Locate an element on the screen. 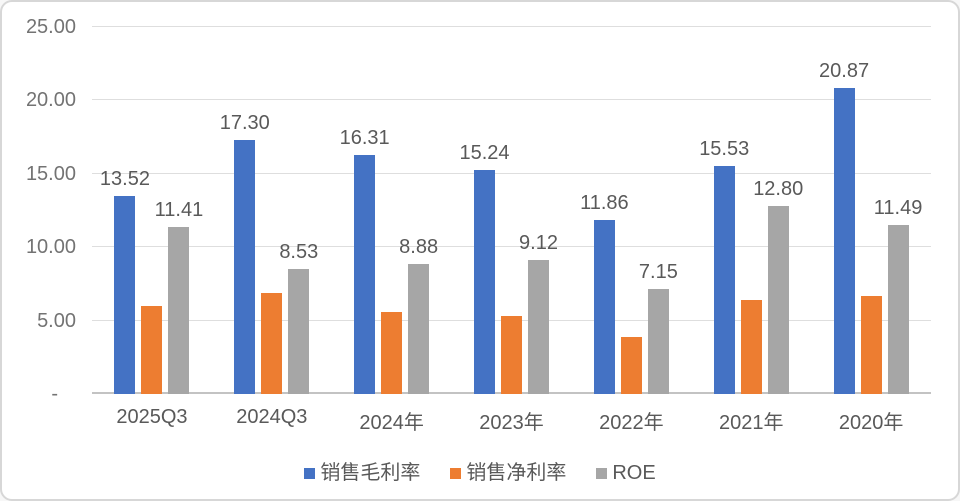  bar-net-margin-2025q3 is located at coordinates (152, 349).